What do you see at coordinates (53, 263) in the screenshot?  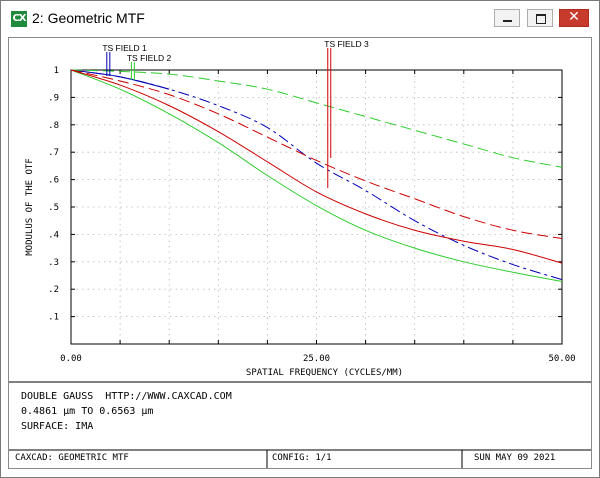 I see `y-tick-label: .3` at bounding box center [53, 263].